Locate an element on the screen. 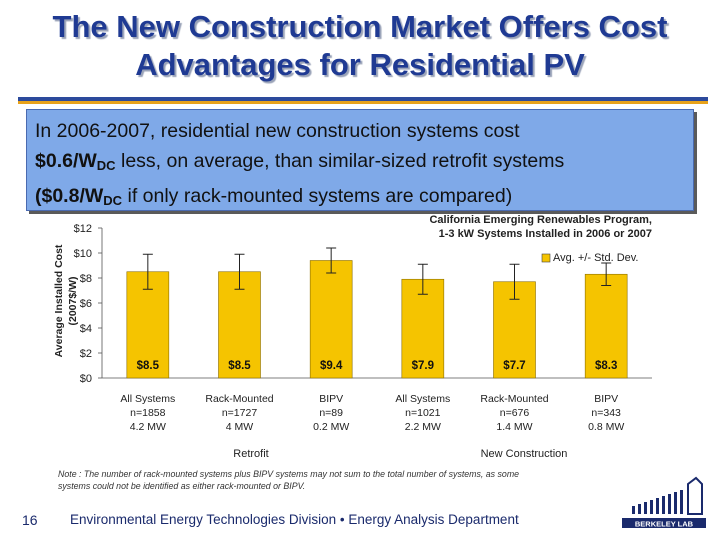 Image resolution: width=720 pixels, height=541 pixels. bar-value-label: $7.7 is located at coordinates (514, 366).